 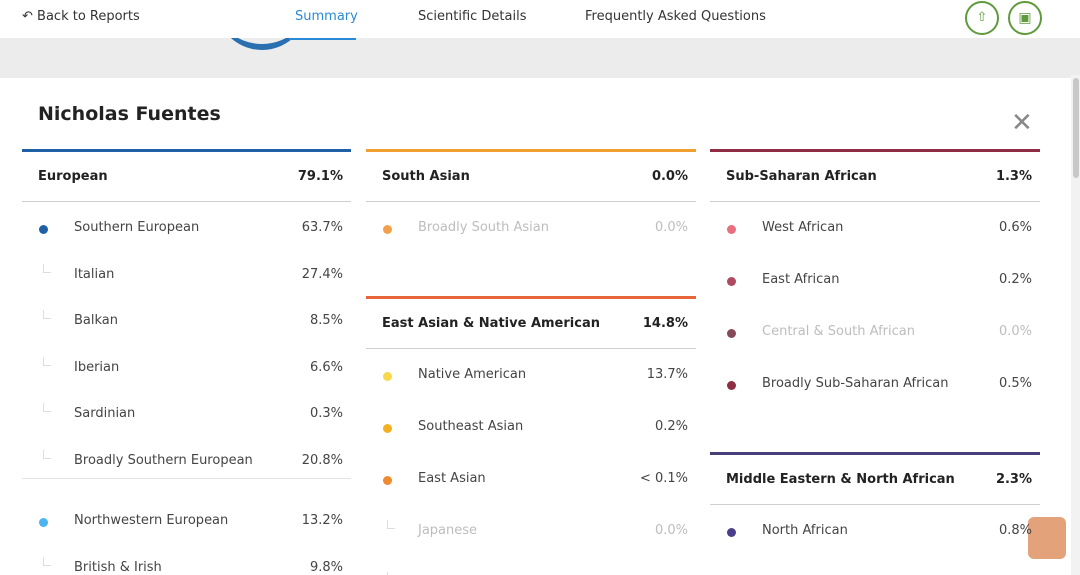 What do you see at coordinates (326, 320) in the screenshot?
I see `row-percent: 8.5%` at bounding box center [326, 320].